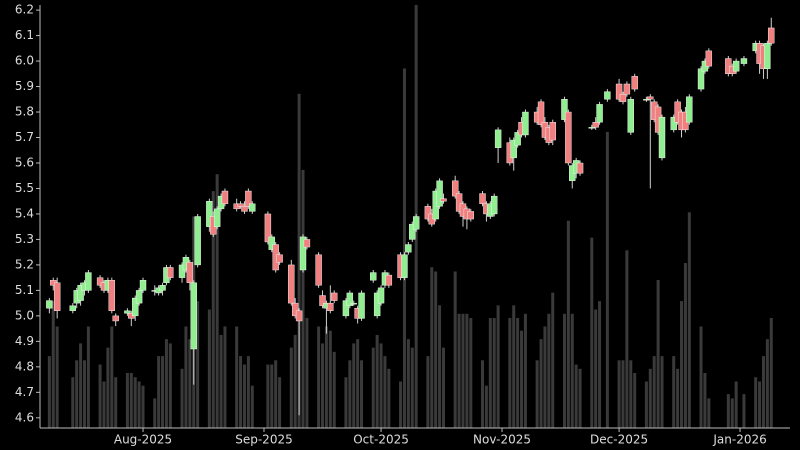  What do you see at coordinates (24, 61) in the screenshot?
I see `y-tick-label: 6.0` at bounding box center [24, 61].